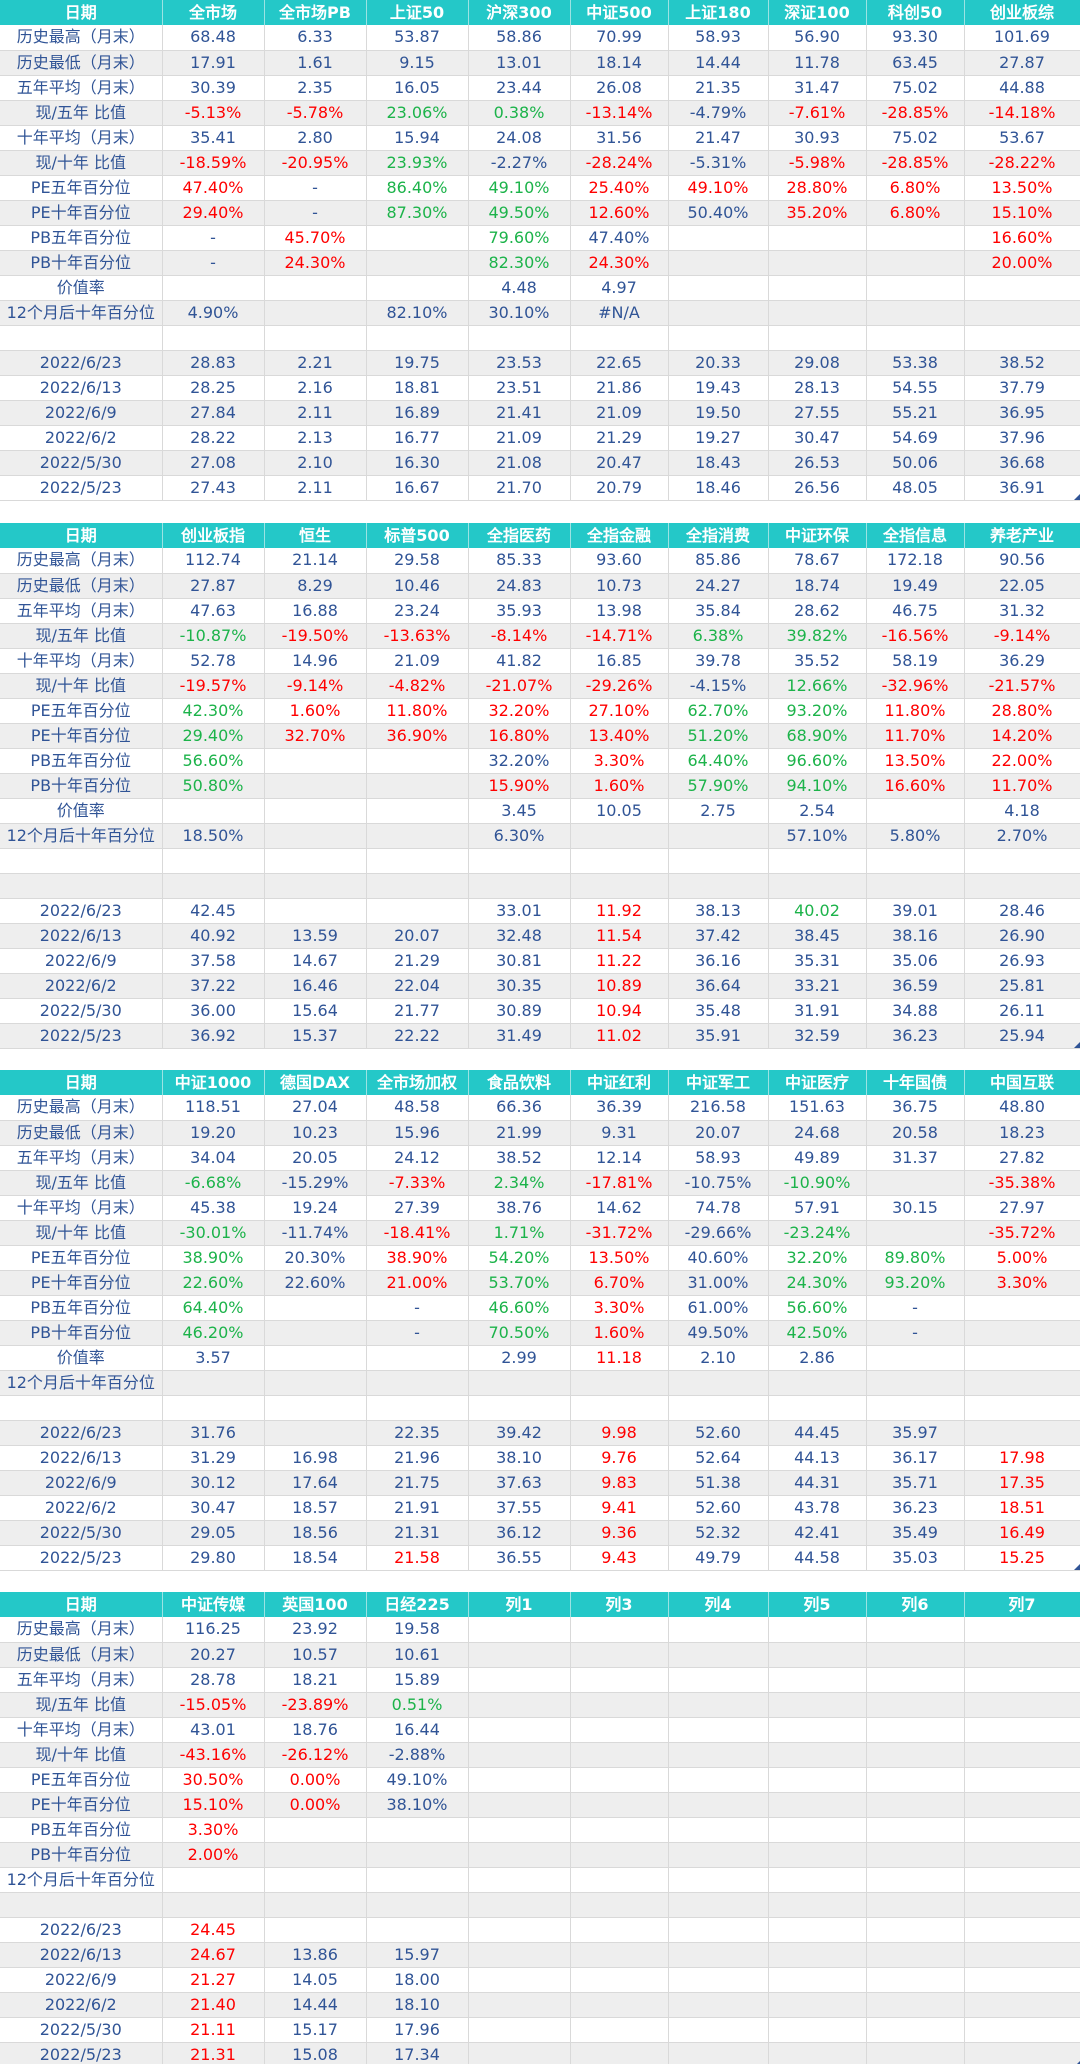 This screenshot has height=2064, width=1080. I want to click on data-cell: 1.60%, so click(619, 786).